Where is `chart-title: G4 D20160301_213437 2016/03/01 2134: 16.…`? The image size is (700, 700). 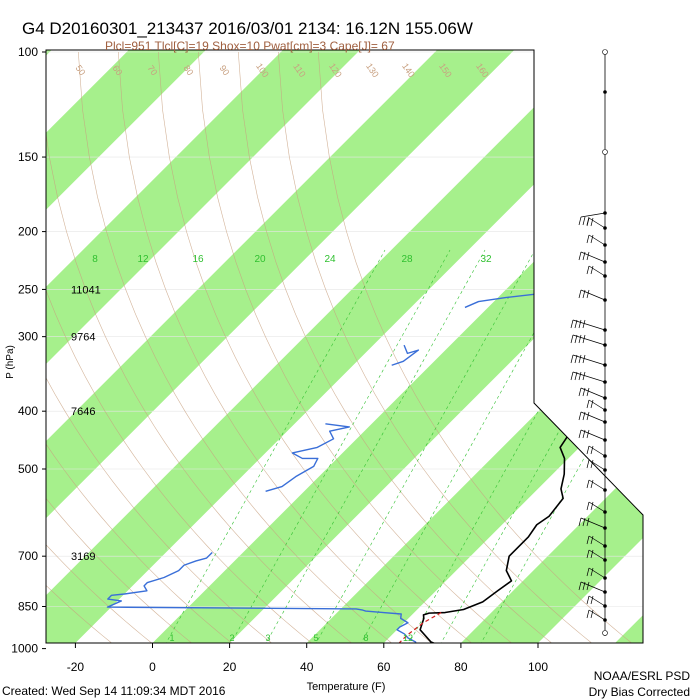
chart-title: G4 D20160301_213437 2016/03/01 2134: 16.… is located at coordinates (247, 28).